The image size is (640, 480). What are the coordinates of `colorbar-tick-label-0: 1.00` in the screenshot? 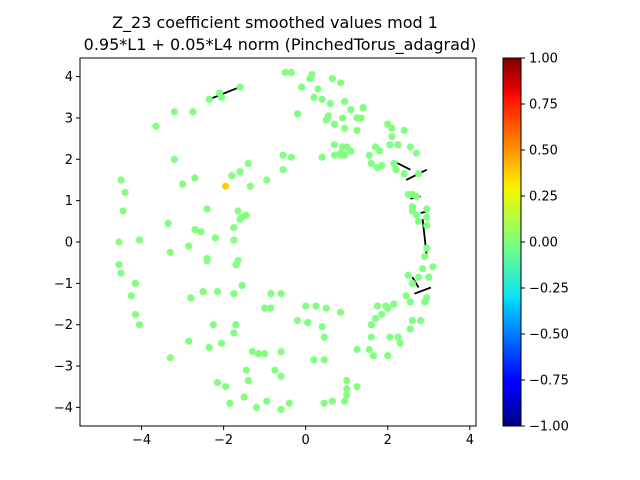 It's located at (543, 59).